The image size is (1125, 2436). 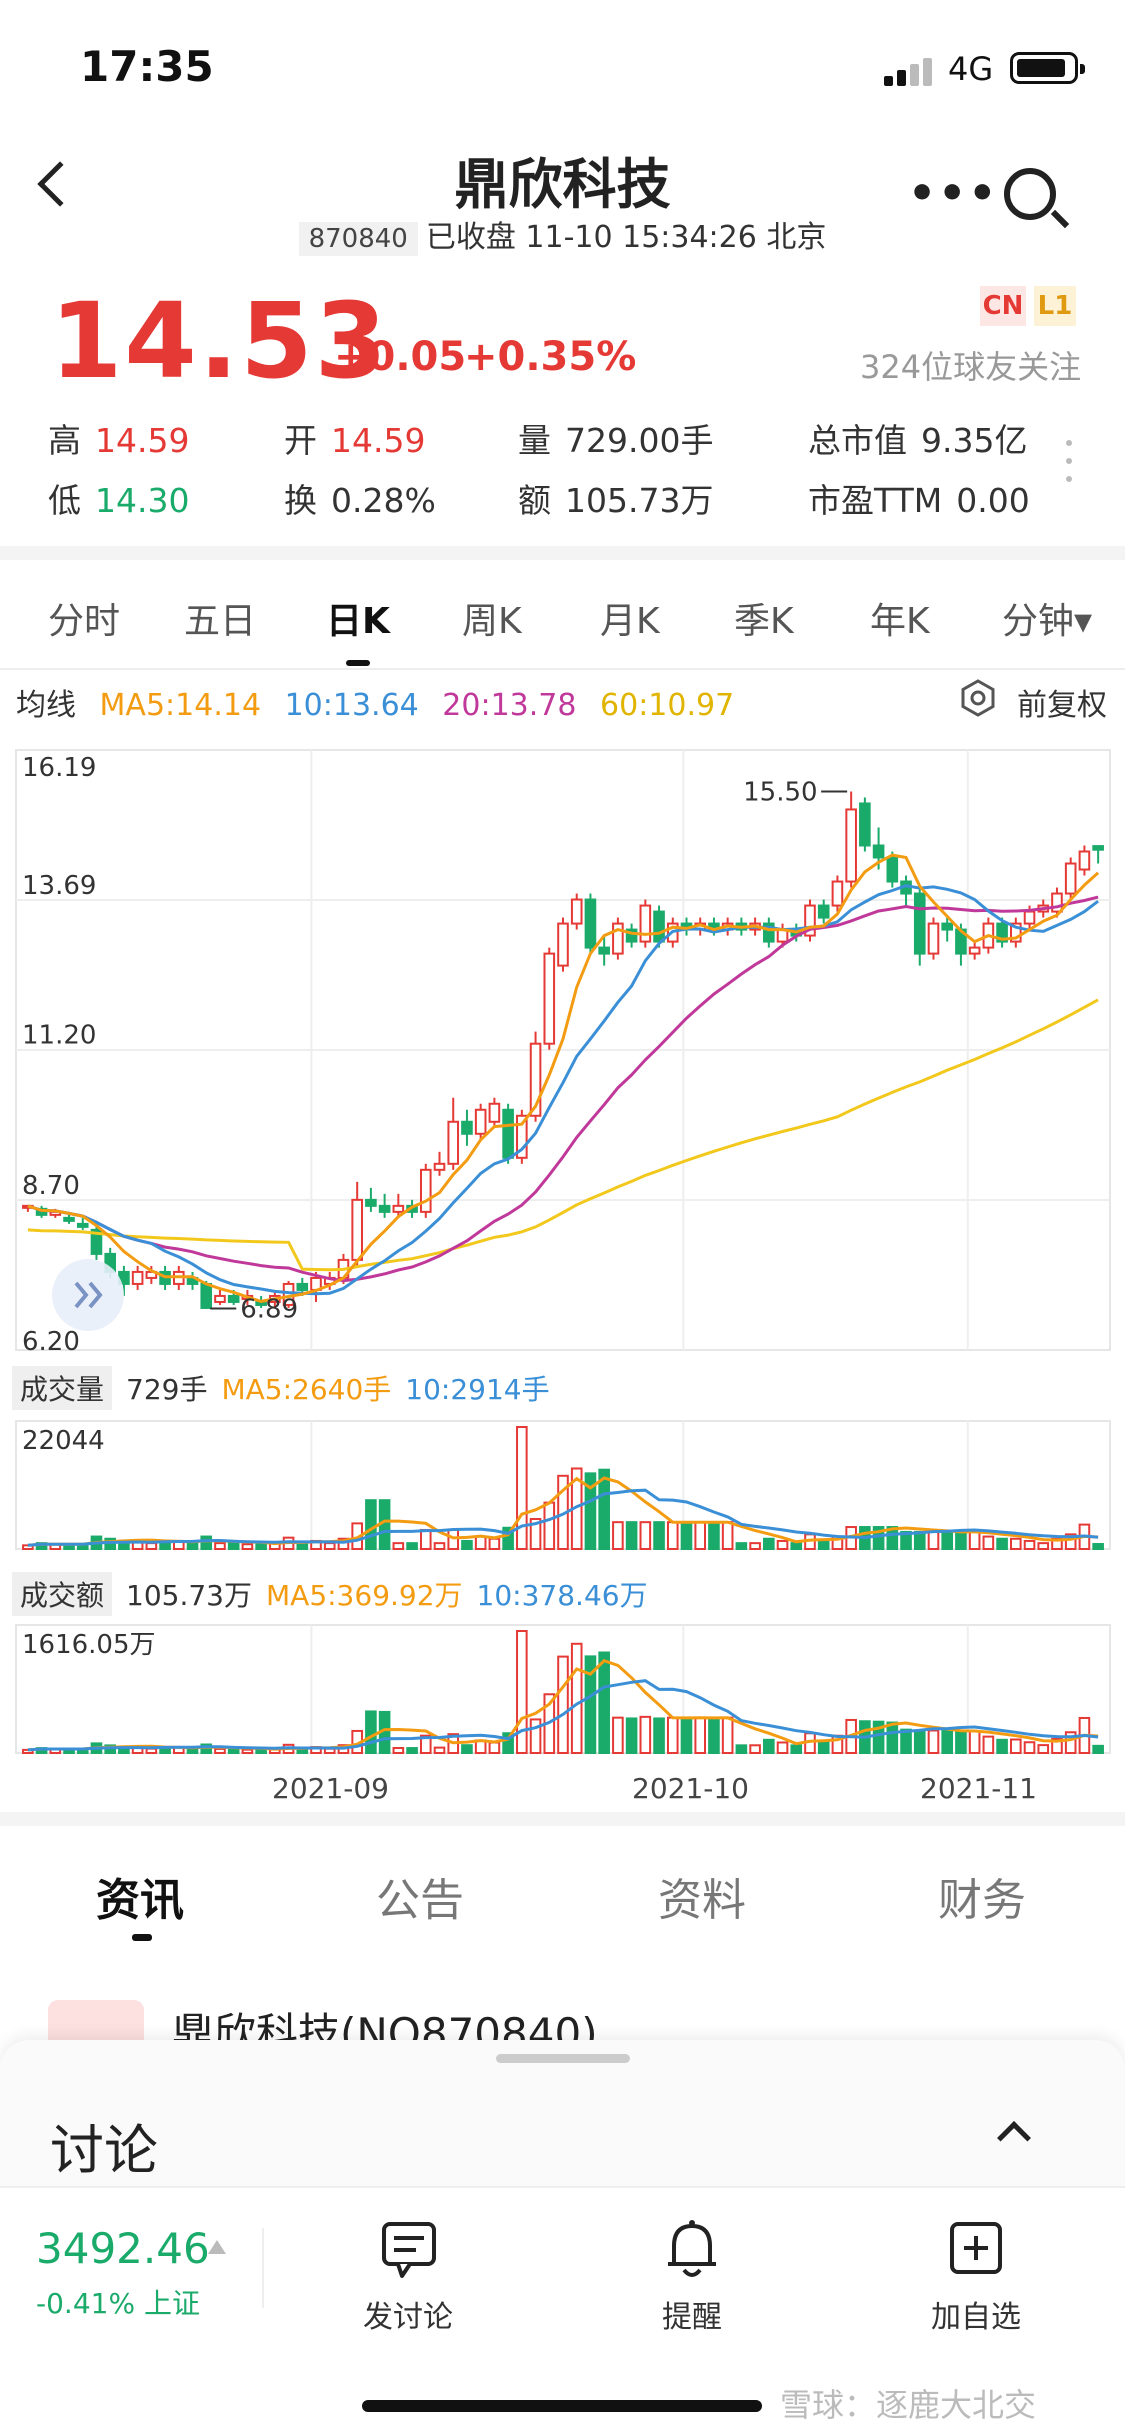 What do you see at coordinates (62, 1388) in the screenshot?
I see `volume-tag: 成交量` at bounding box center [62, 1388].